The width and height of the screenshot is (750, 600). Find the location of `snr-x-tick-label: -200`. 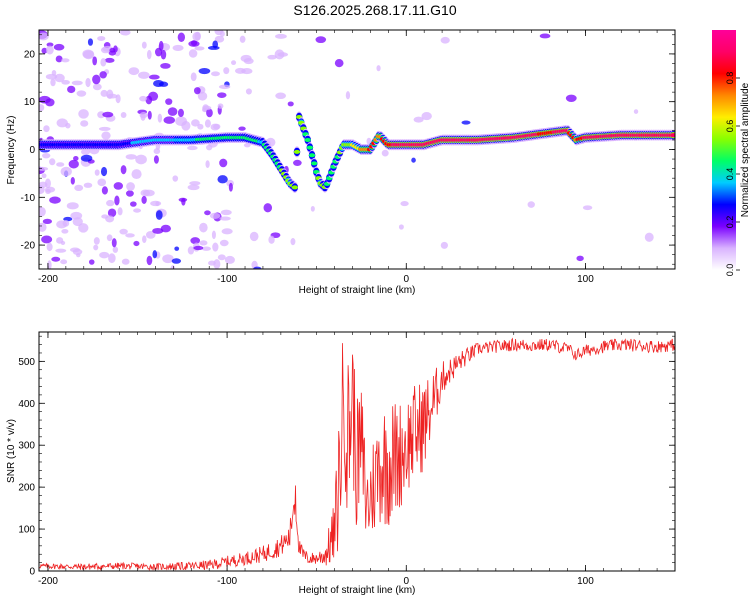

snr-x-tick-label: -200 is located at coordinates (48, 581).